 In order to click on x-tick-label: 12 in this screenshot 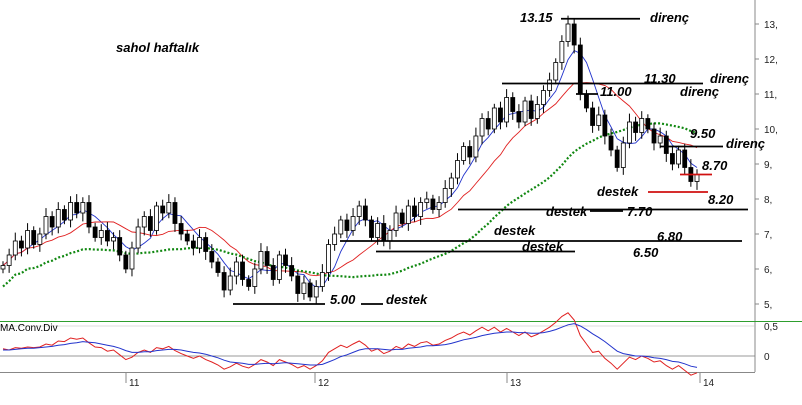, I will do `click(324, 383)`.